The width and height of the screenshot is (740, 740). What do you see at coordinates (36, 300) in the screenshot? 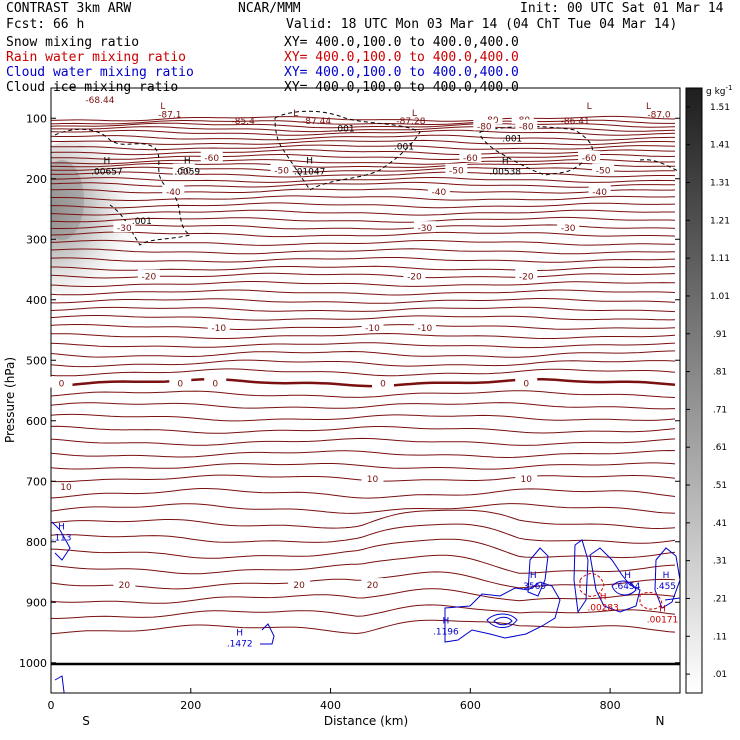
I see `y-tick-label: 400` at bounding box center [36, 300].